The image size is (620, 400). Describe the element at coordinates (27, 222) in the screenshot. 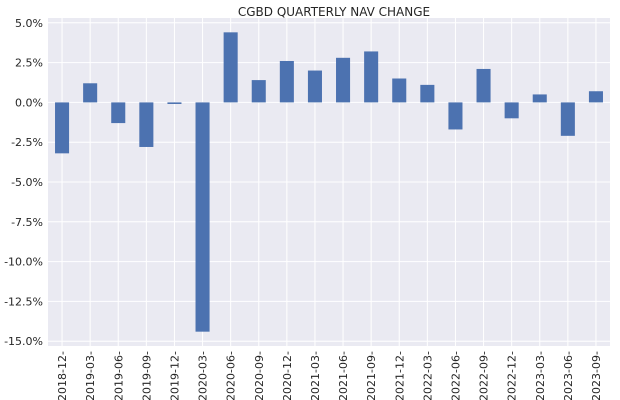

I see `y-tick-label: -7.5%` at that location.